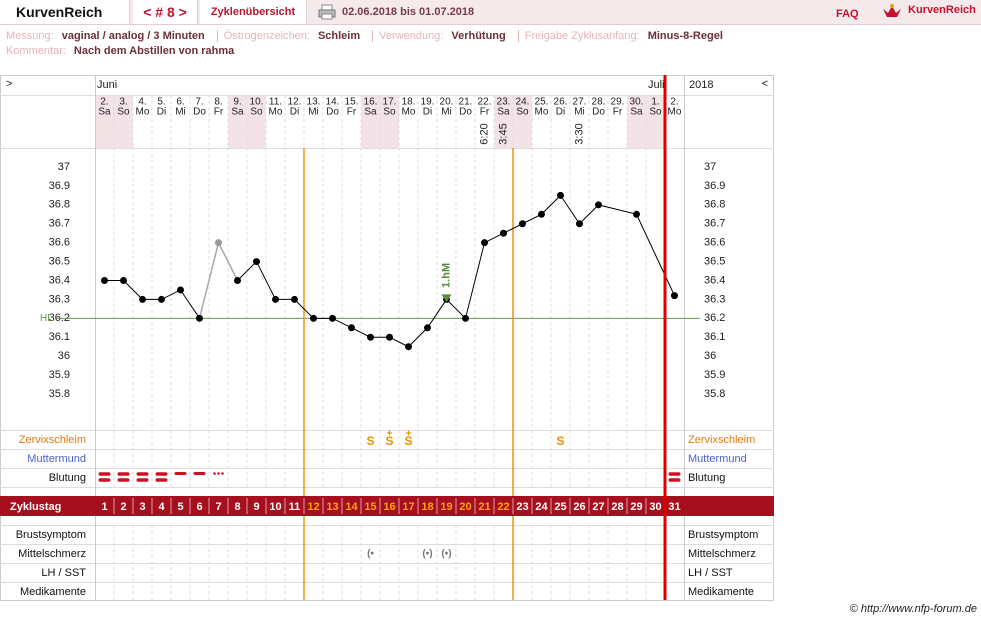  Describe the element at coordinates (445, 36) in the screenshot. I see `info-item: Verwendung: Verhütung` at that location.